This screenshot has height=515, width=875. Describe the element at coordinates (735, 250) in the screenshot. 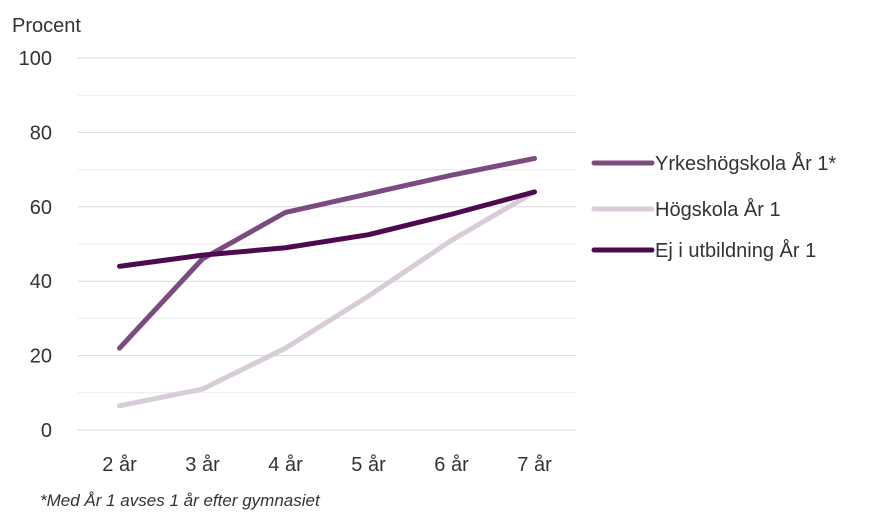

I see `legend-label: Ej i utbildning År 1` at that location.